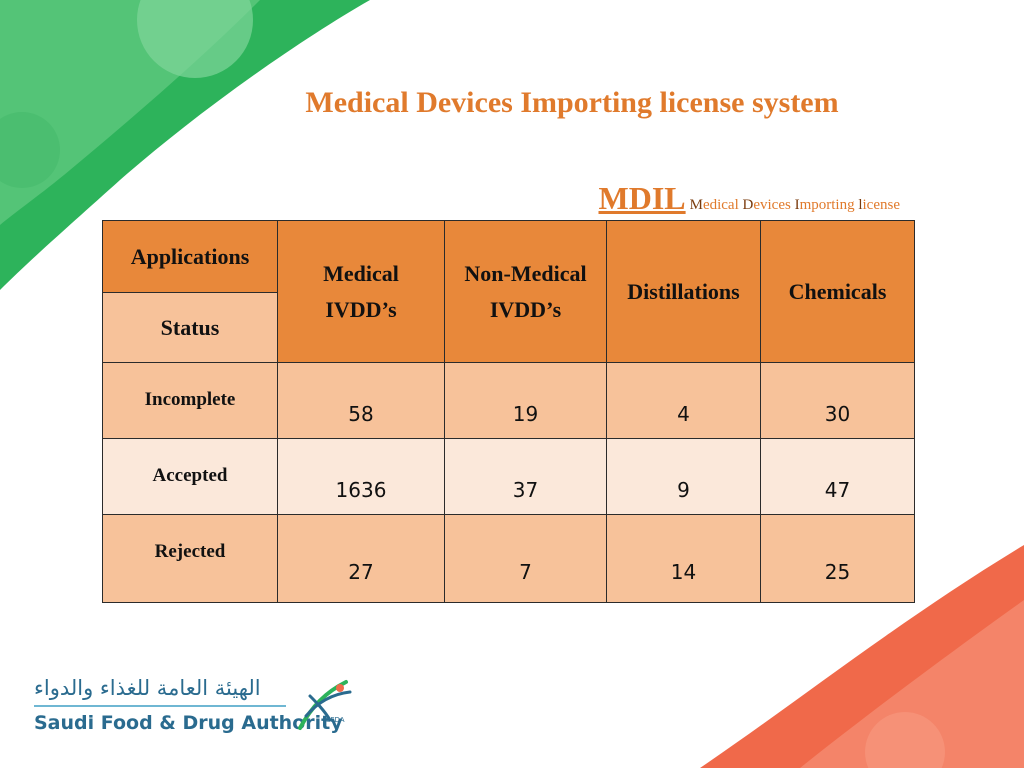 The width and height of the screenshot is (1024, 768). Describe the element at coordinates (525, 476) in the screenshot. I see `table-cell: 37` at that location.